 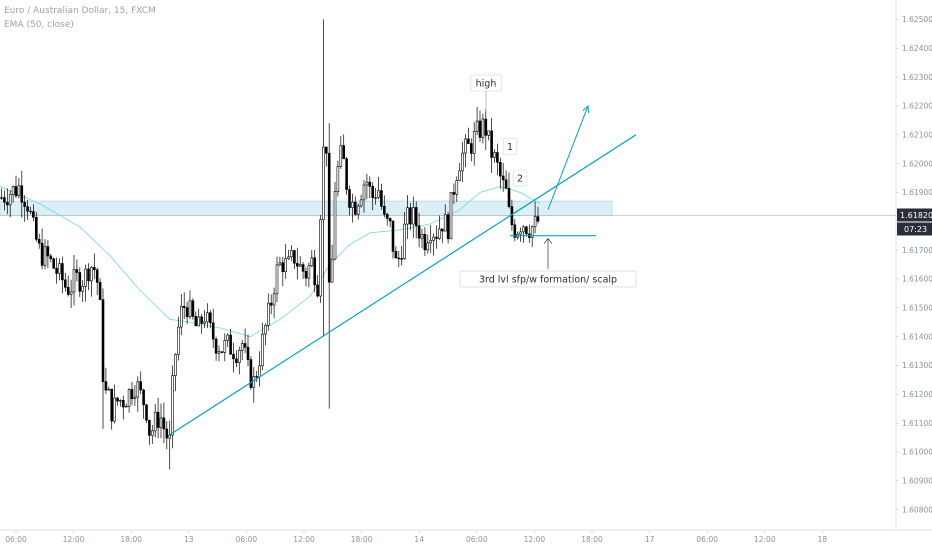 I want to click on price-tick-label: 1.61900, so click(x=917, y=192).